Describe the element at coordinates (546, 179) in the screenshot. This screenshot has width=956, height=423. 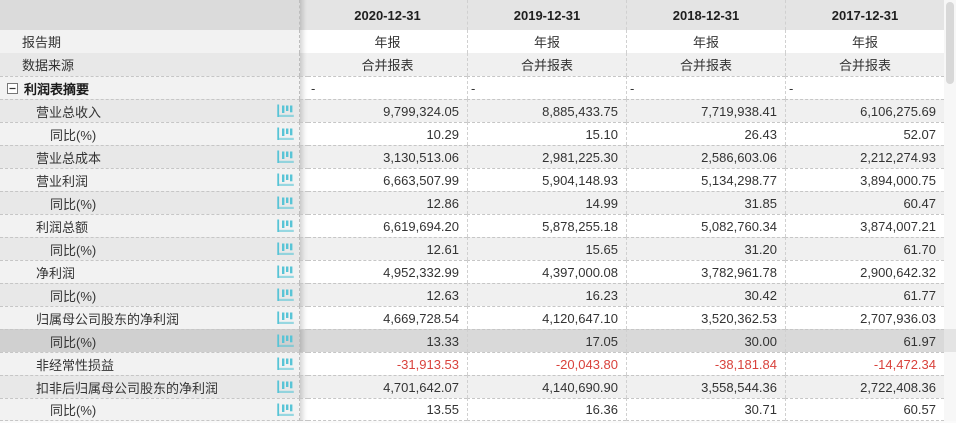
I see `cell-value: 5,904,148.93` at that location.